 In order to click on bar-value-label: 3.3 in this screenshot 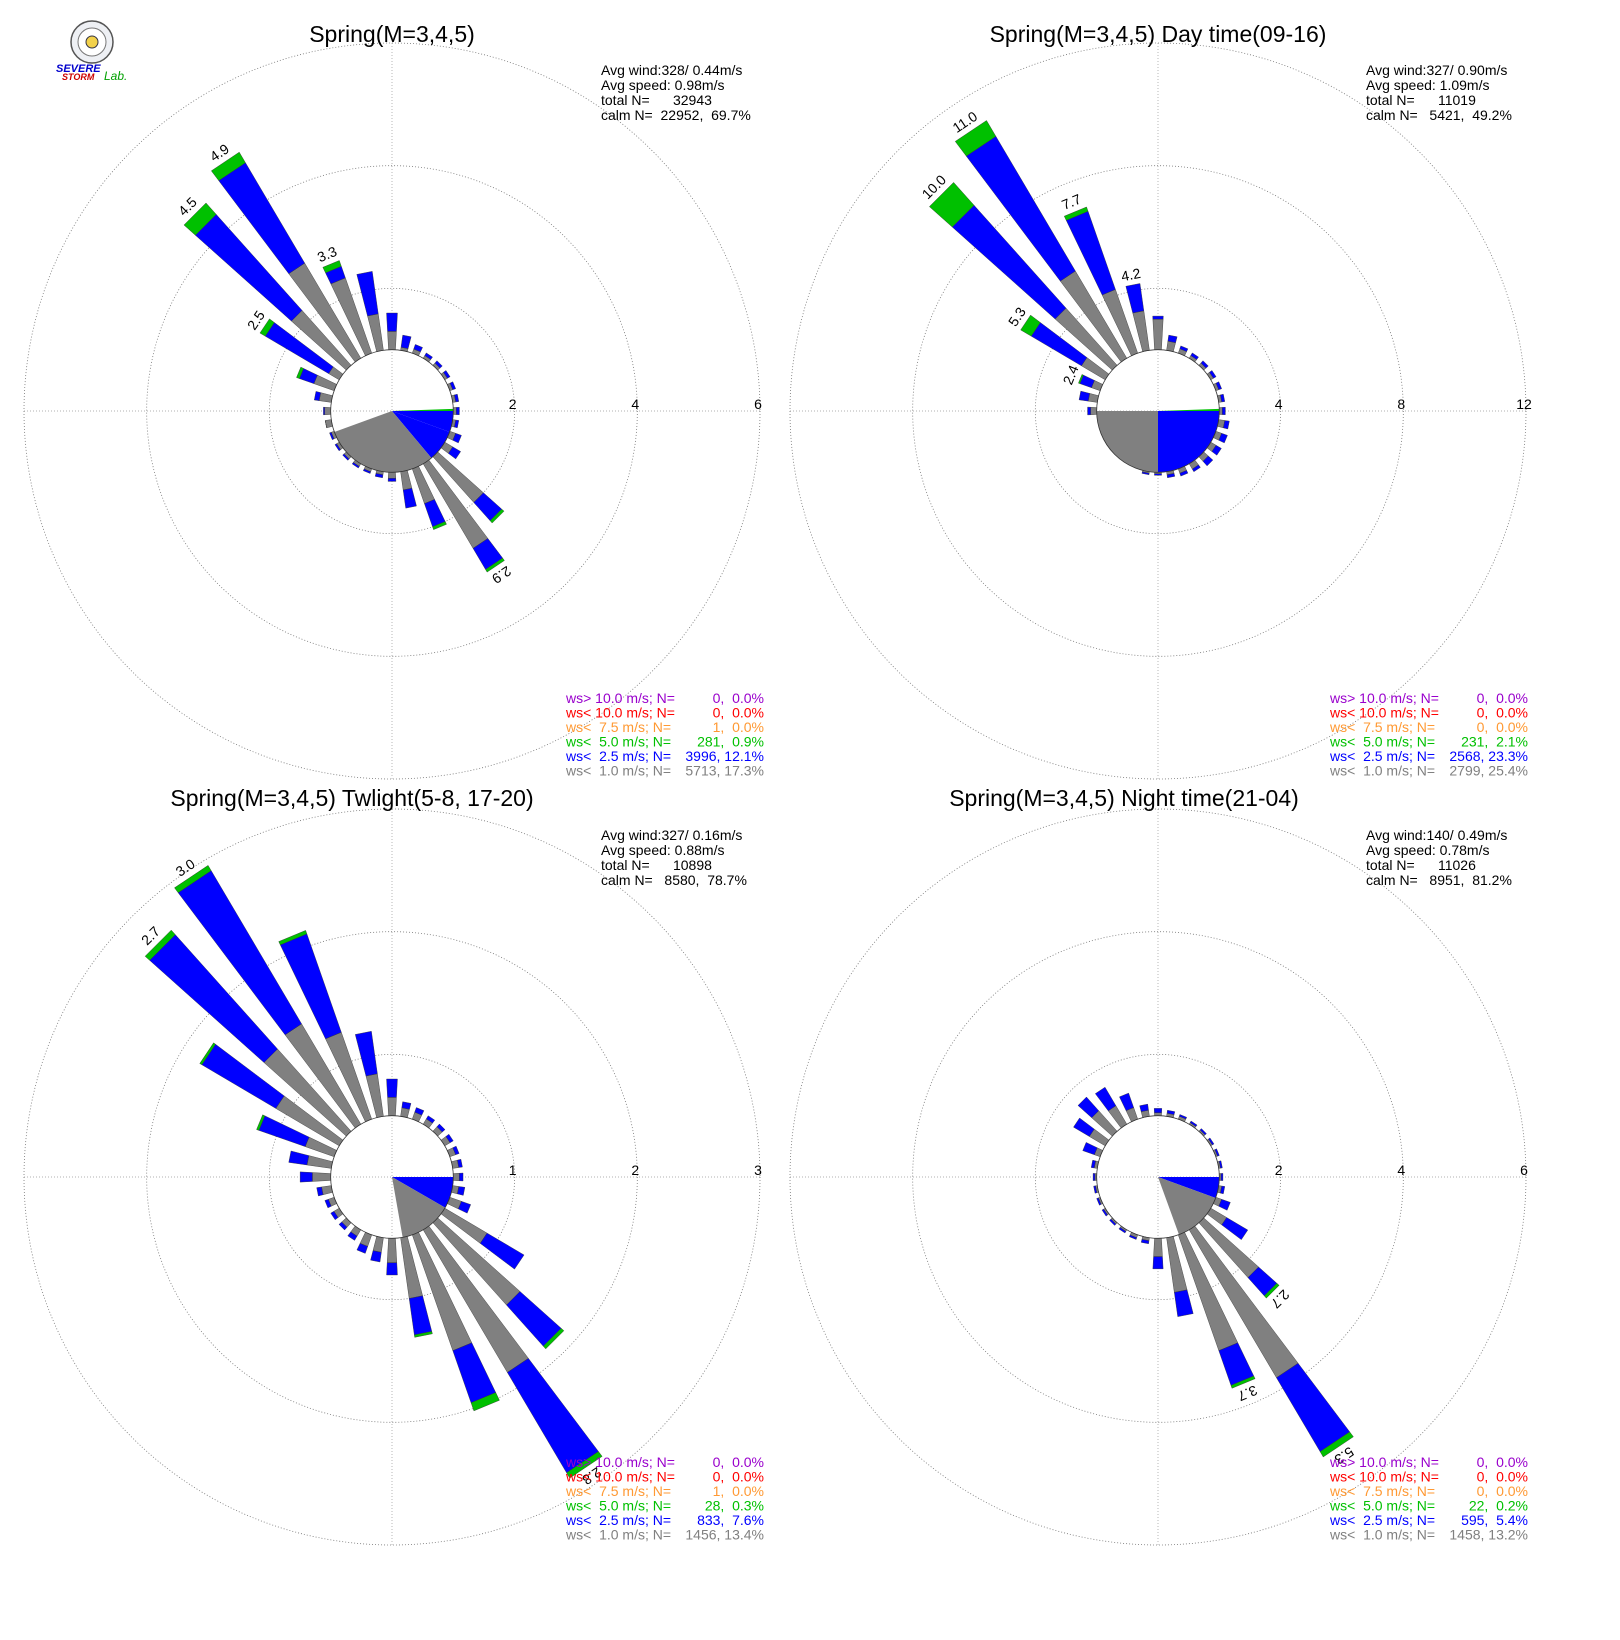, I will do `click(327, 254)`.